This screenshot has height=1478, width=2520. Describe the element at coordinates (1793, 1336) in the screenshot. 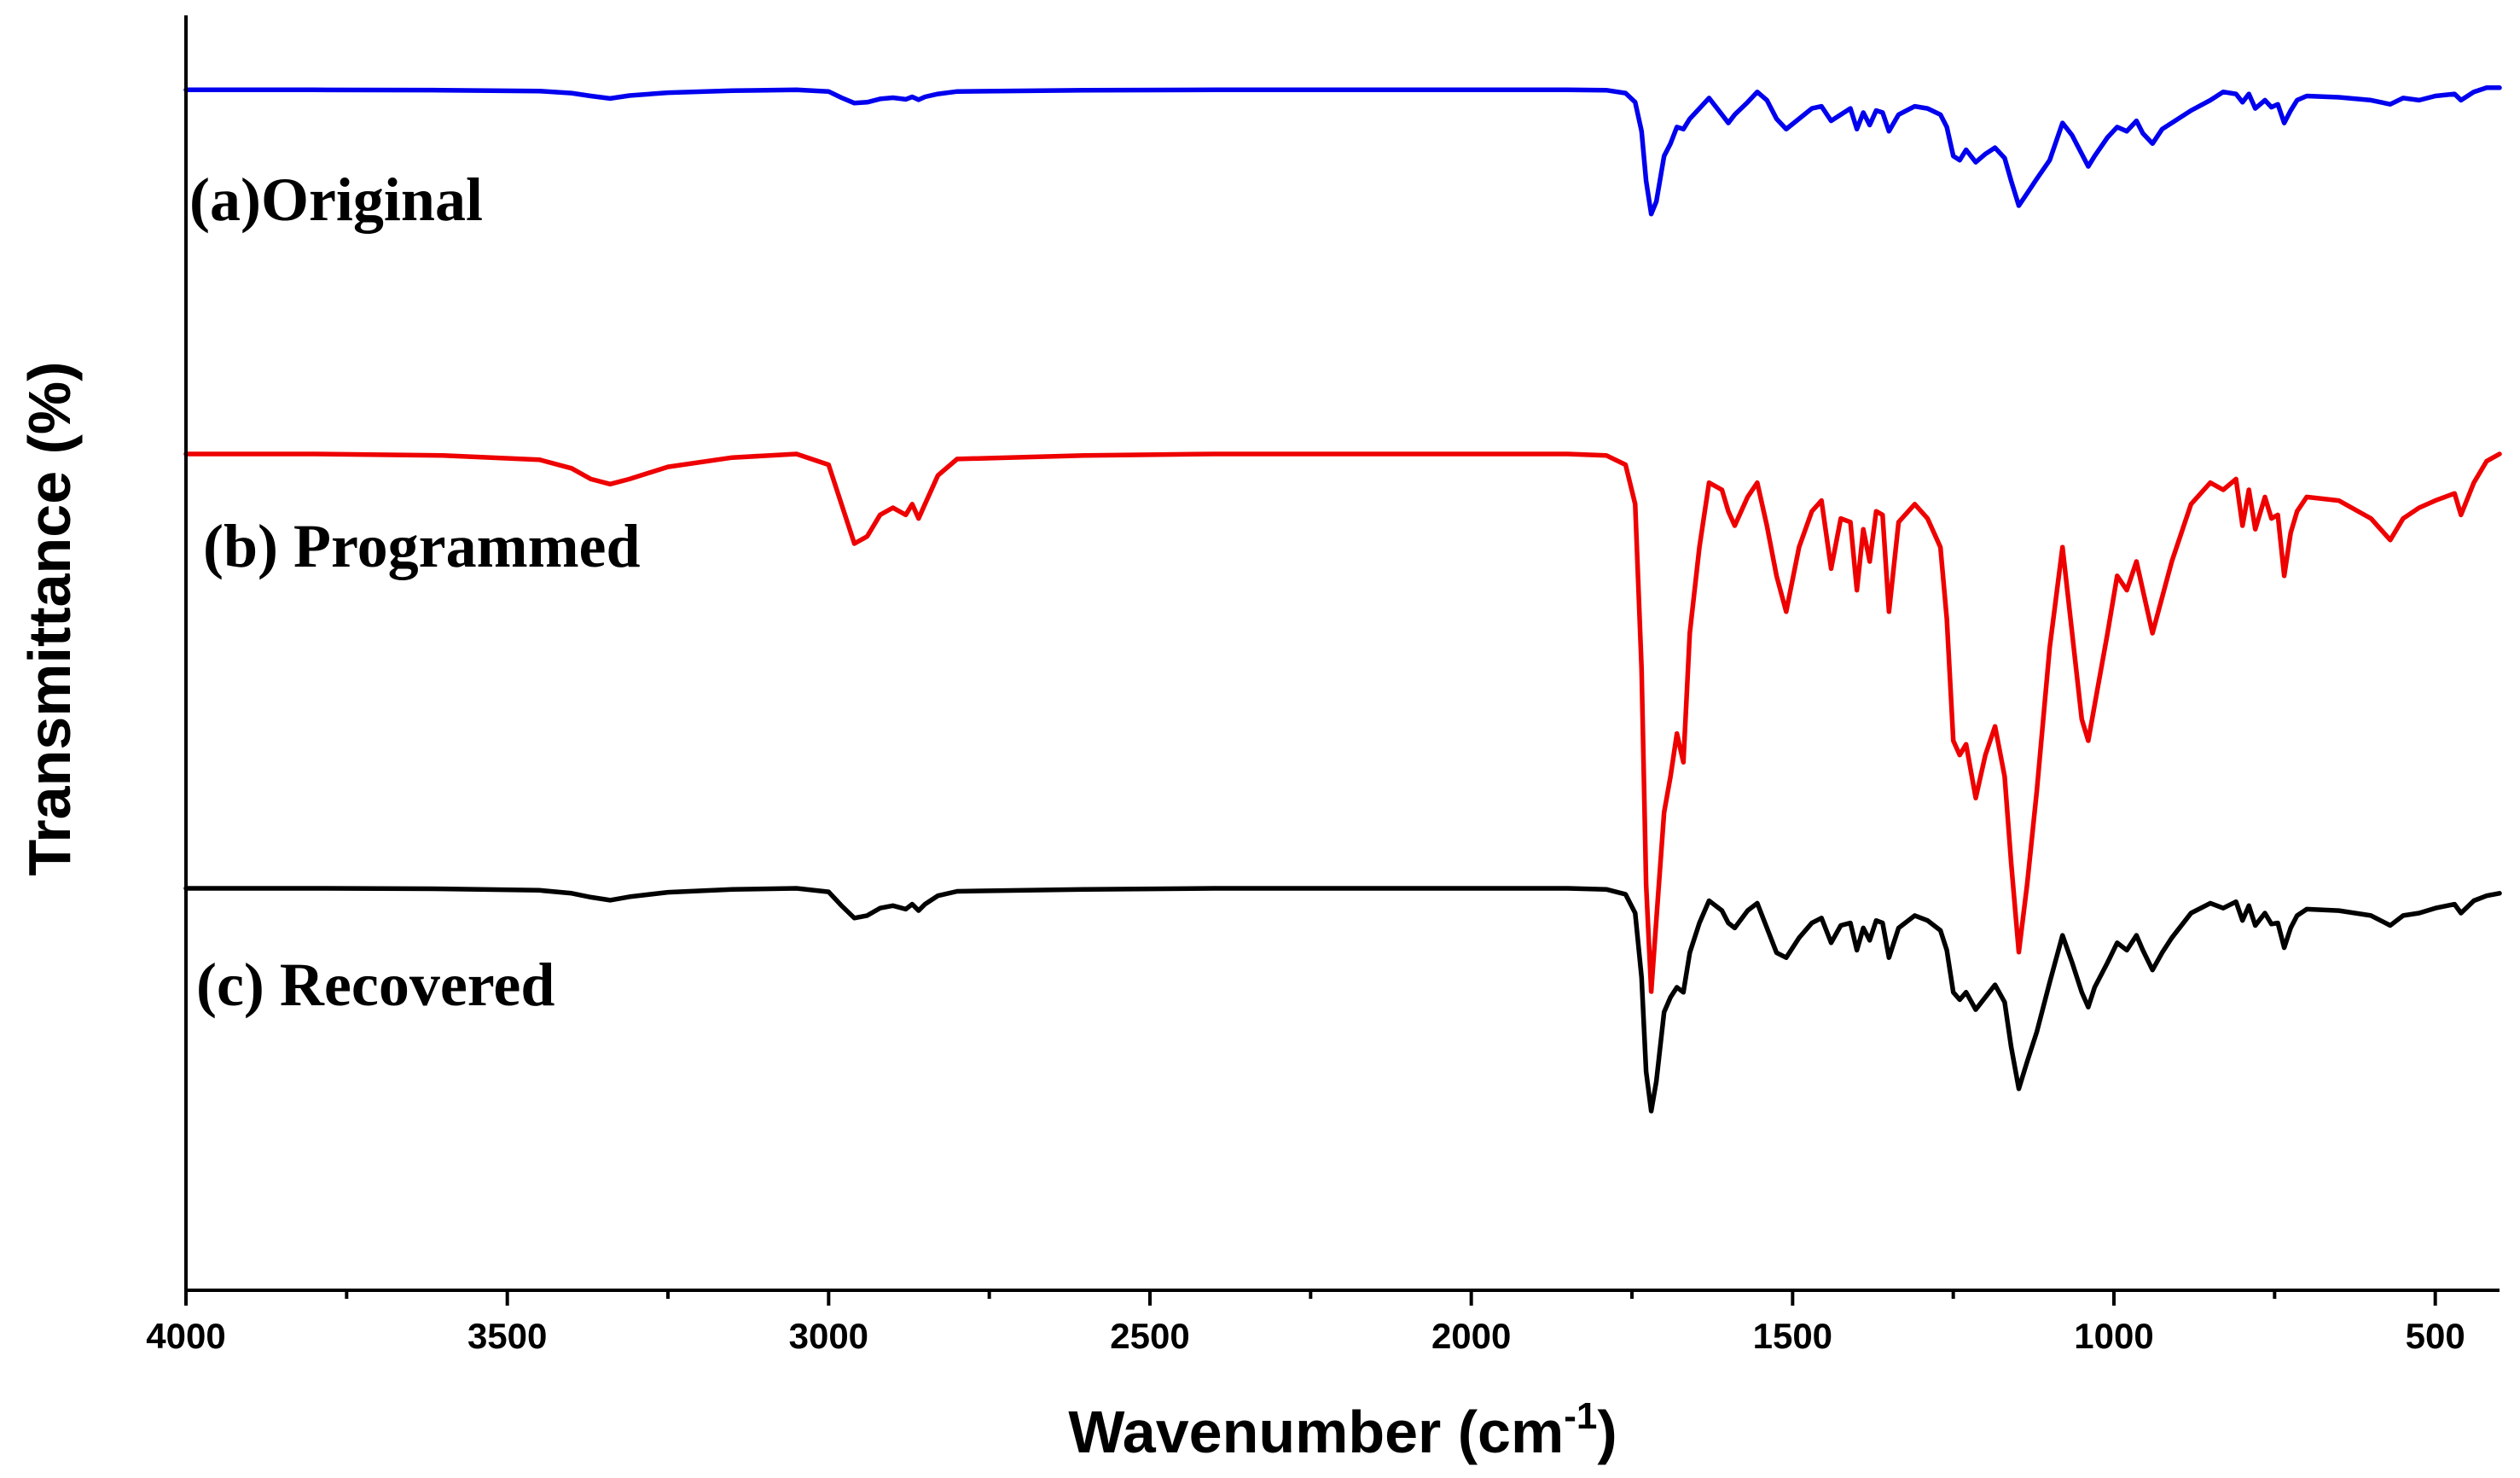

I see `x-tick-label: 1500` at that location.